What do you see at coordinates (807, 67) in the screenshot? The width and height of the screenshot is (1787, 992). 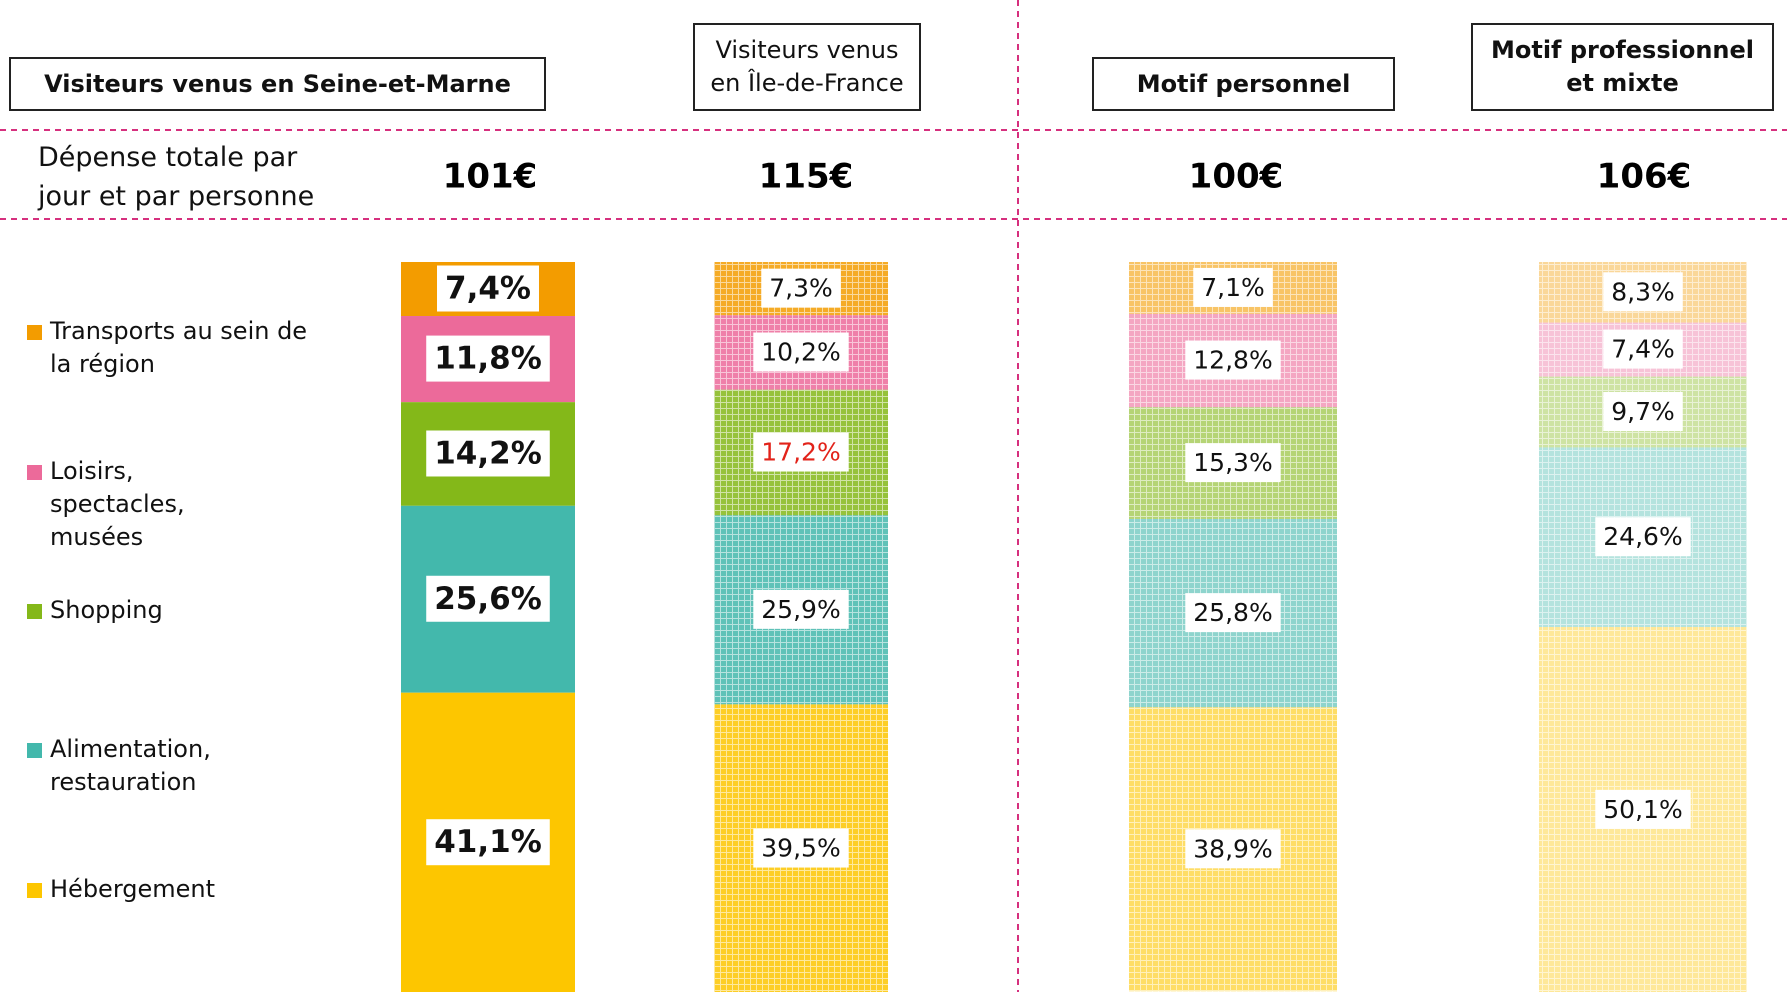 I see `column-header: Visiteurs venus en Île-de-France` at bounding box center [807, 67].